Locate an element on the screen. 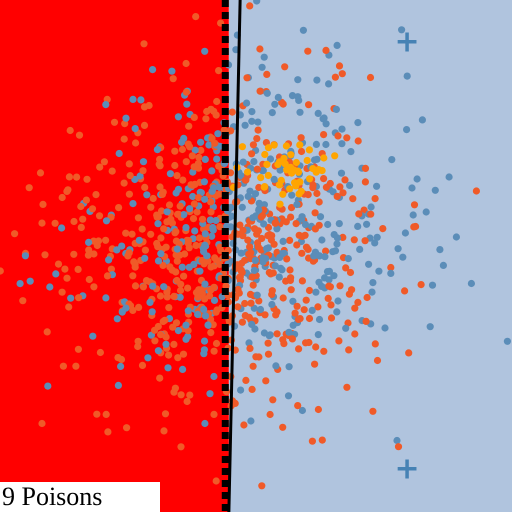 The width and height of the screenshot is (512, 512). decision-boundaries is located at coordinates (231, 256).